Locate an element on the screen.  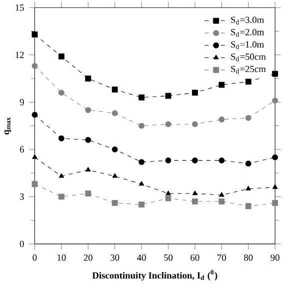
x-tick-label: 80 is located at coordinates (248, 257).